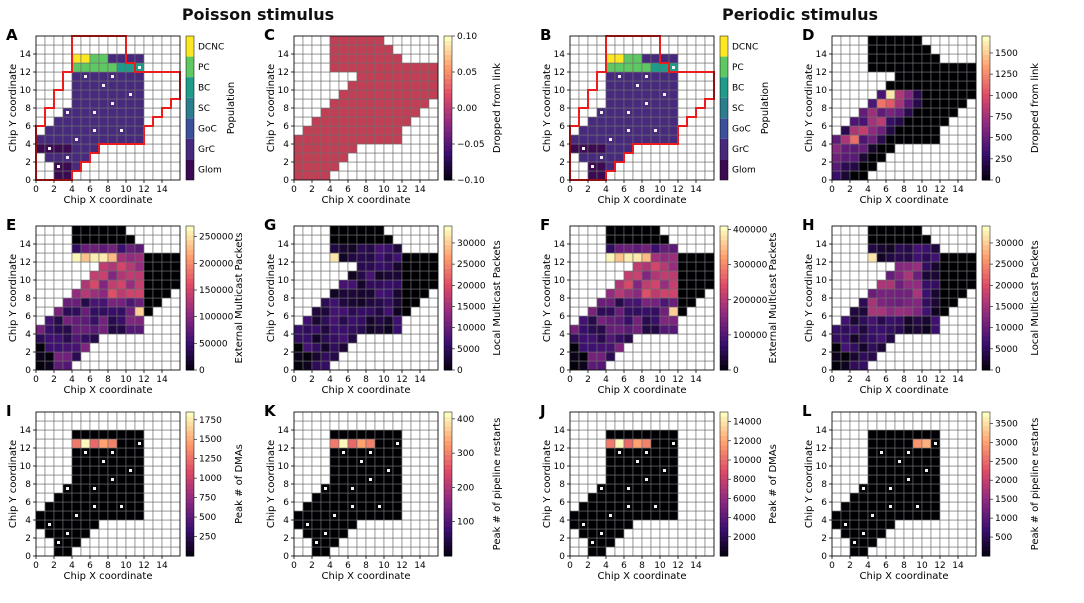  What do you see at coordinates (904, 380) in the screenshot?
I see `x-tick-label: 8` at bounding box center [904, 380].